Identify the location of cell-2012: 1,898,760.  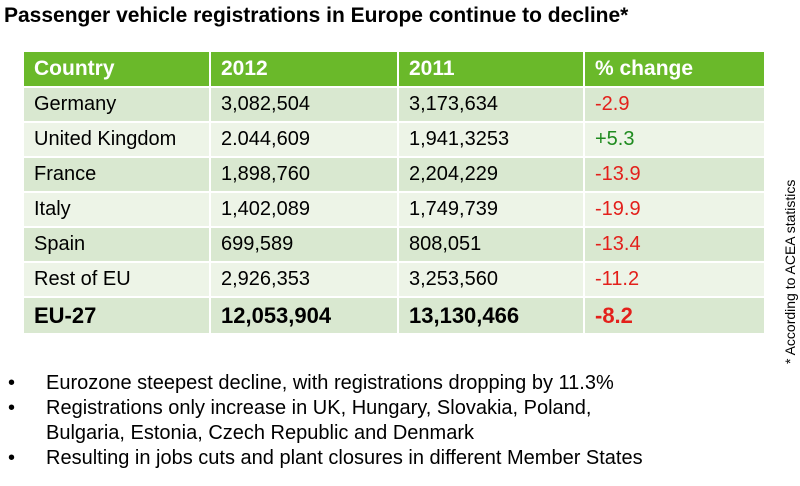
(304, 174).